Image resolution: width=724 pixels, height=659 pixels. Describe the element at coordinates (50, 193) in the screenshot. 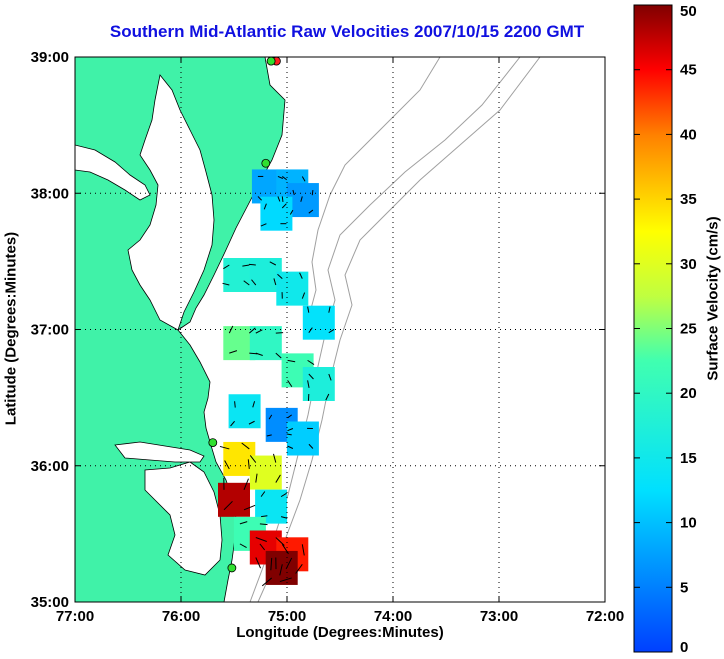

I see `y-tick-label: 38:00` at that location.